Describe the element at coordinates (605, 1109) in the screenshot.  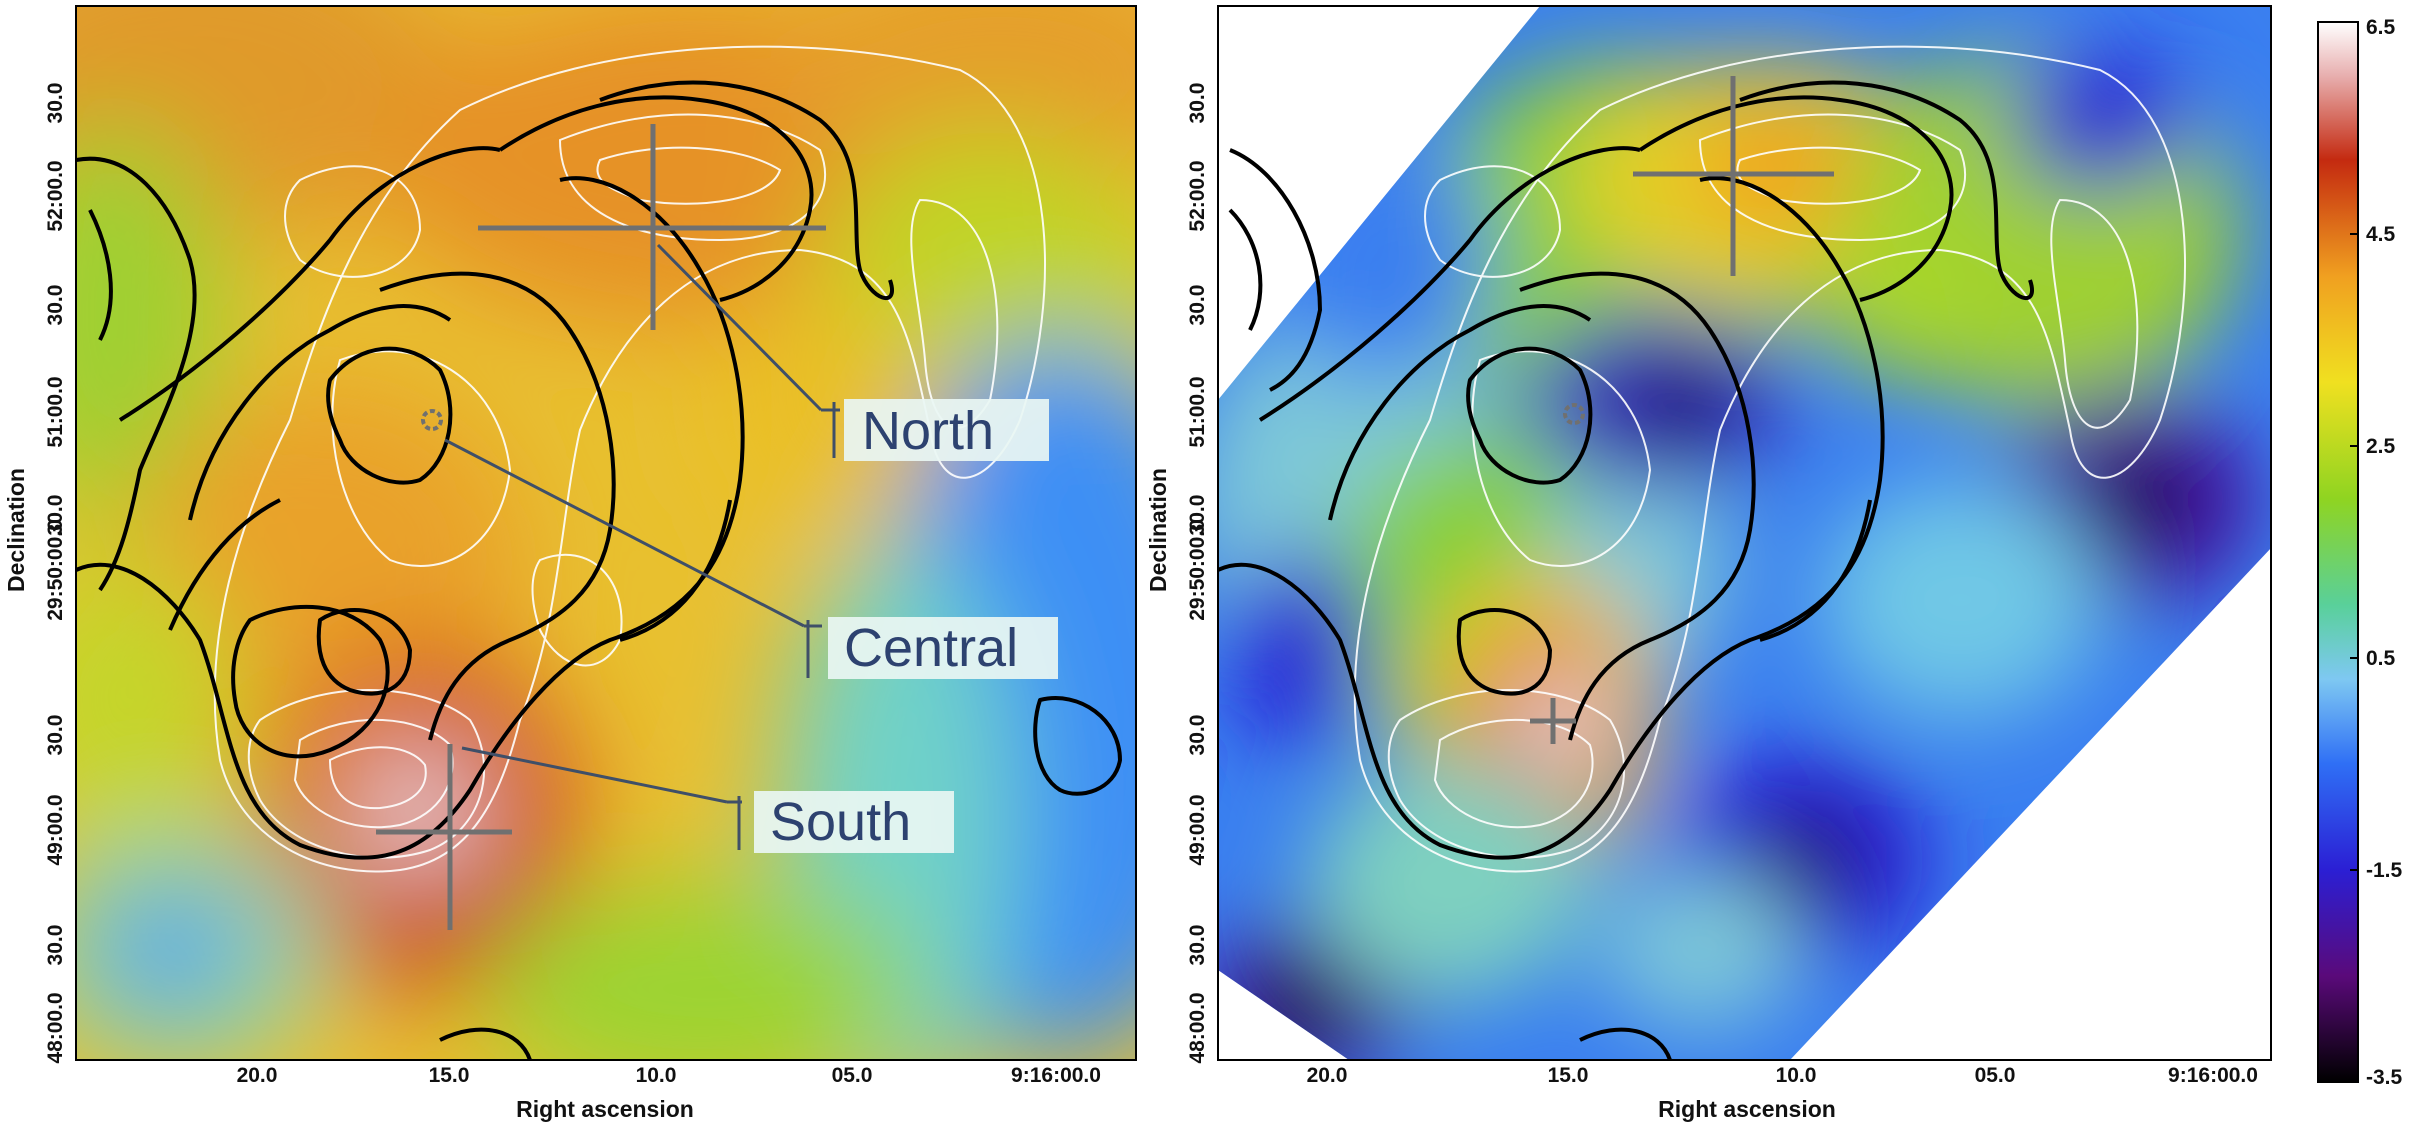
I see `left-xlabel: Right ascension` at that location.